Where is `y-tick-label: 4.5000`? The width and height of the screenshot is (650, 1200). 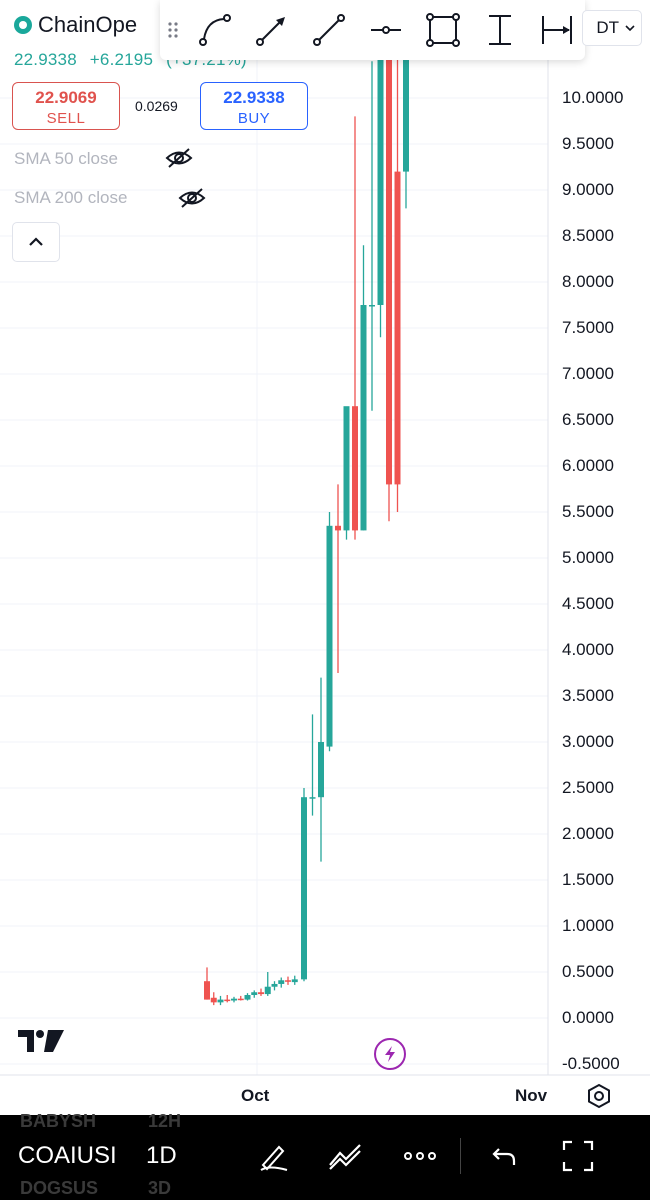 y-tick-label: 4.5000 is located at coordinates (588, 603).